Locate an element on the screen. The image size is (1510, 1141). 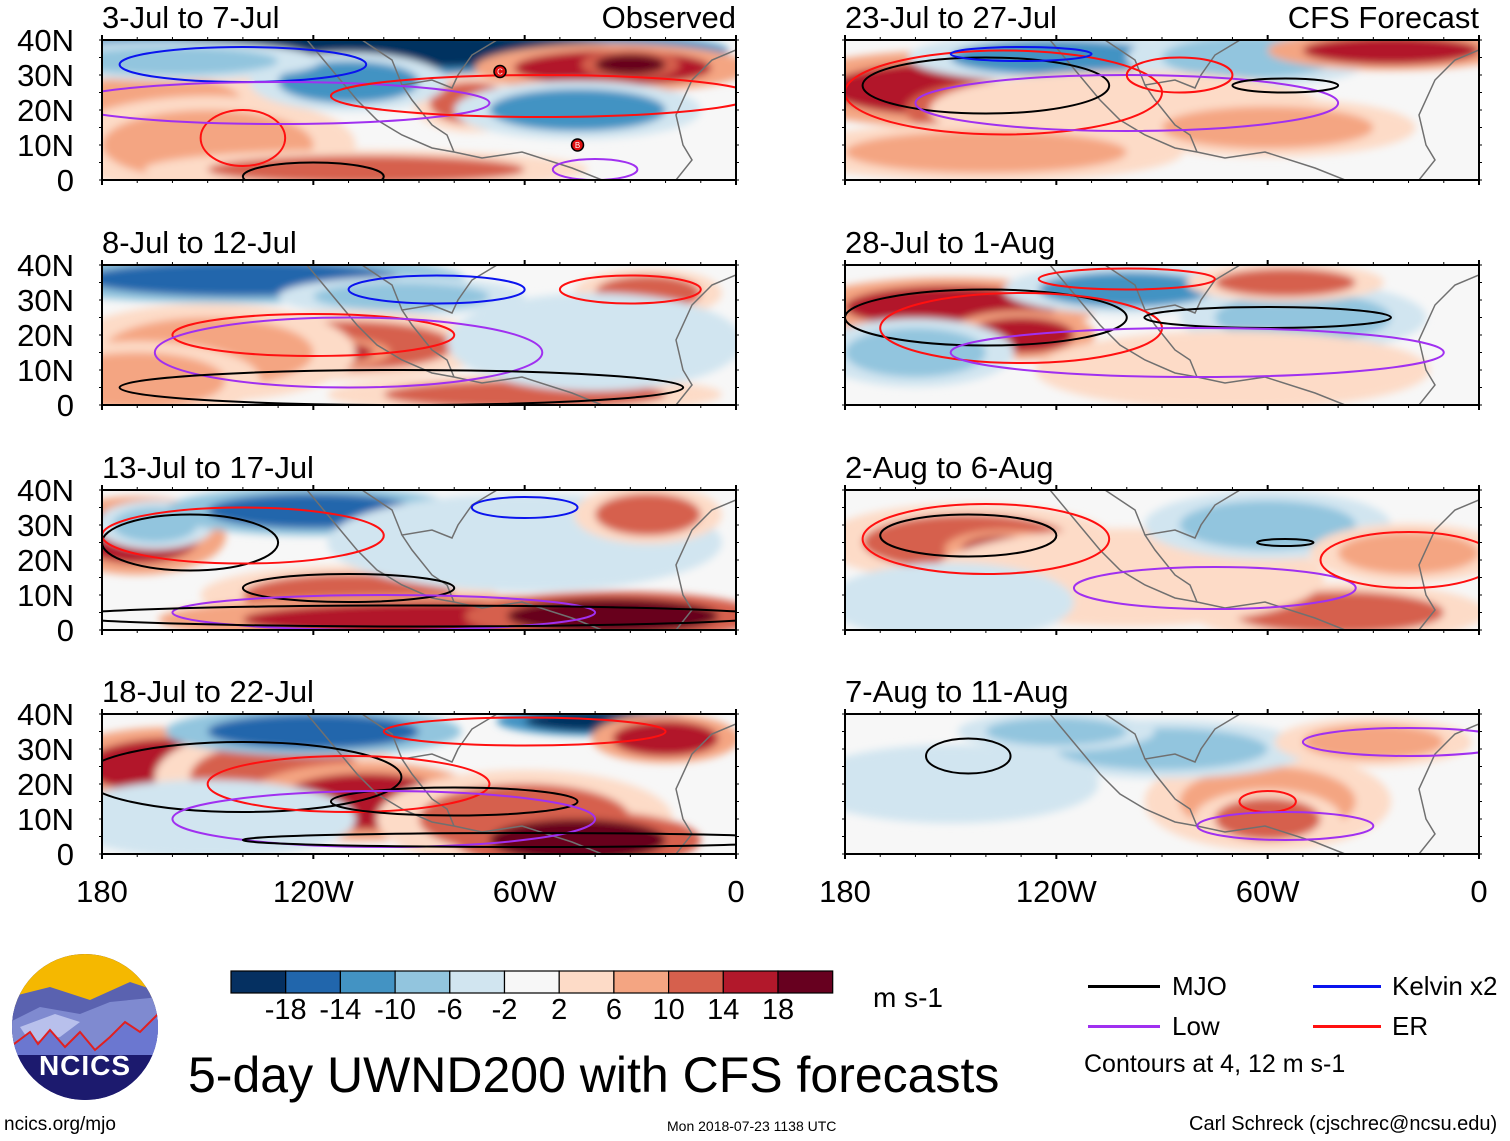
colorbar is located at coordinates (532, 982).